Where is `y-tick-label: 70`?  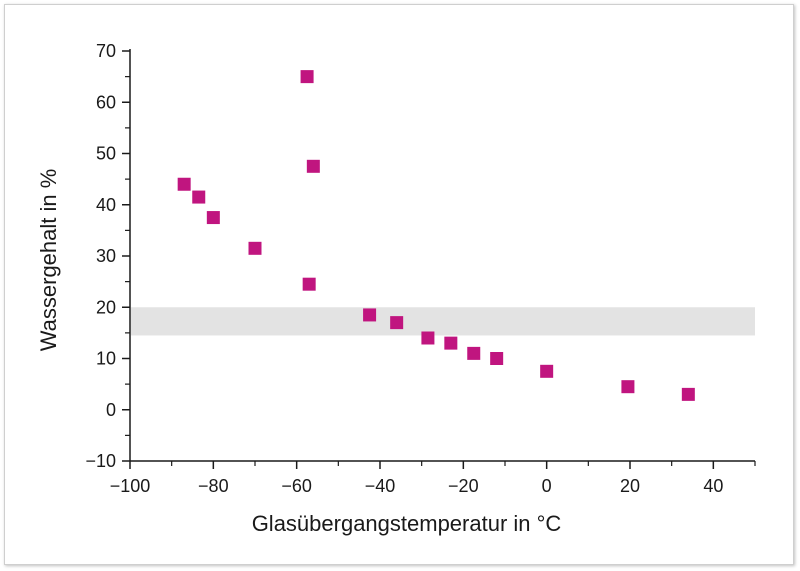
y-tick-label: 70 is located at coordinates (106, 51).